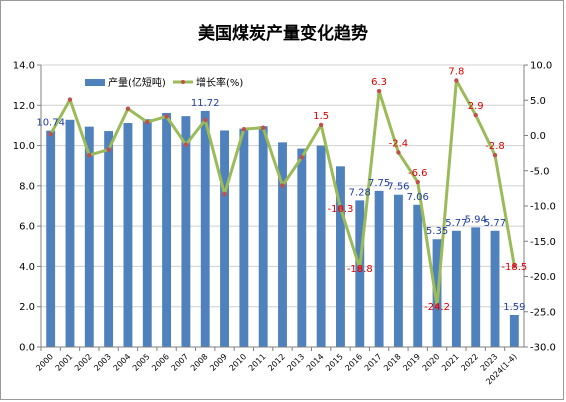  Describe the element at coordinates (543, 348) in the screenshot. I see `right-tick-label: -30.0` at that location.